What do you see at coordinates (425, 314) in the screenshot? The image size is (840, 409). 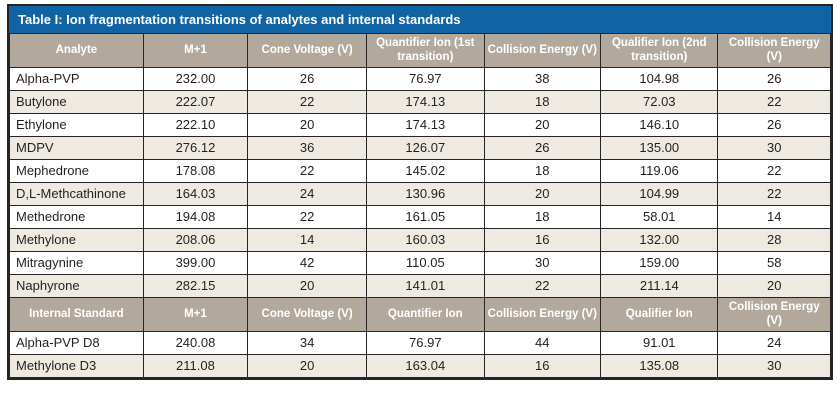 I see `column-header: Quantifier Ion` at bounding box center [425, 314].